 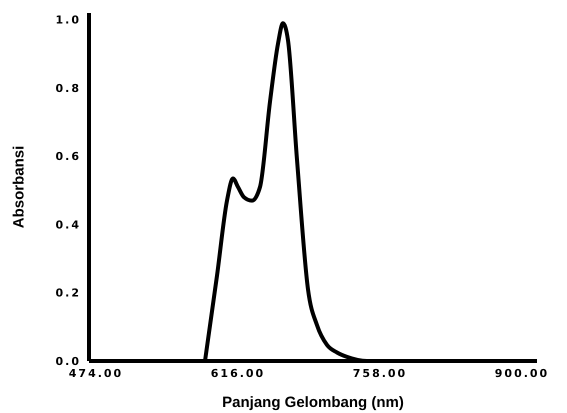 What do you see at coordinates (68, 20) in the screenshot?
I see `y-tick-label: 1.0` at bounding box center [68, 20].